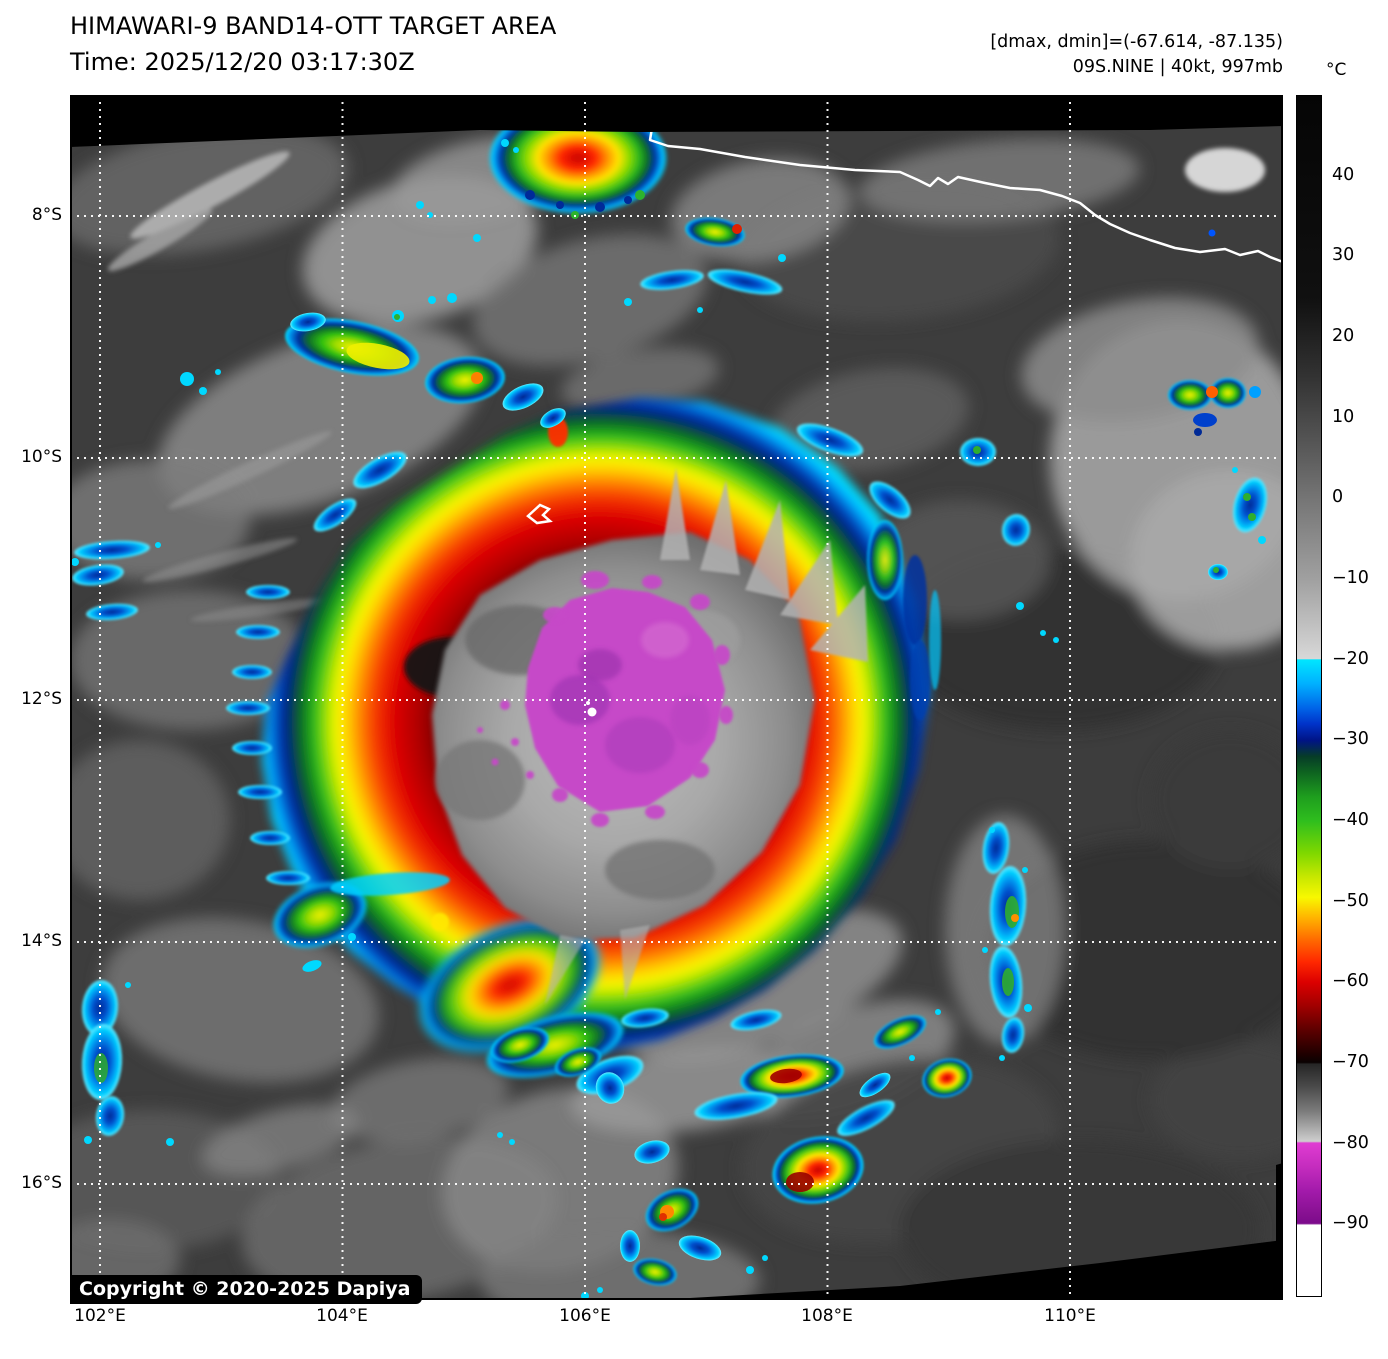  Describe the element at coordinates (1343, 417) in the screenshot. I see `cb-tick-10: 10` at that location.